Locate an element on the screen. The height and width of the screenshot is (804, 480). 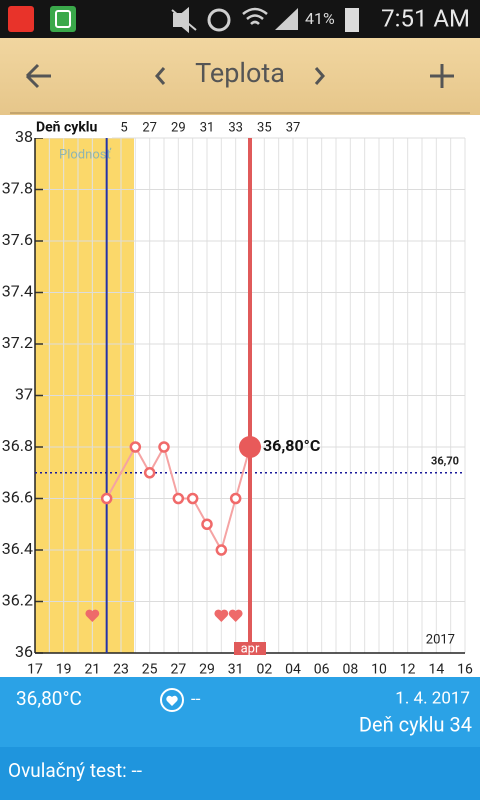
x-tick-label: 25 is located at coordinates (150, 670).